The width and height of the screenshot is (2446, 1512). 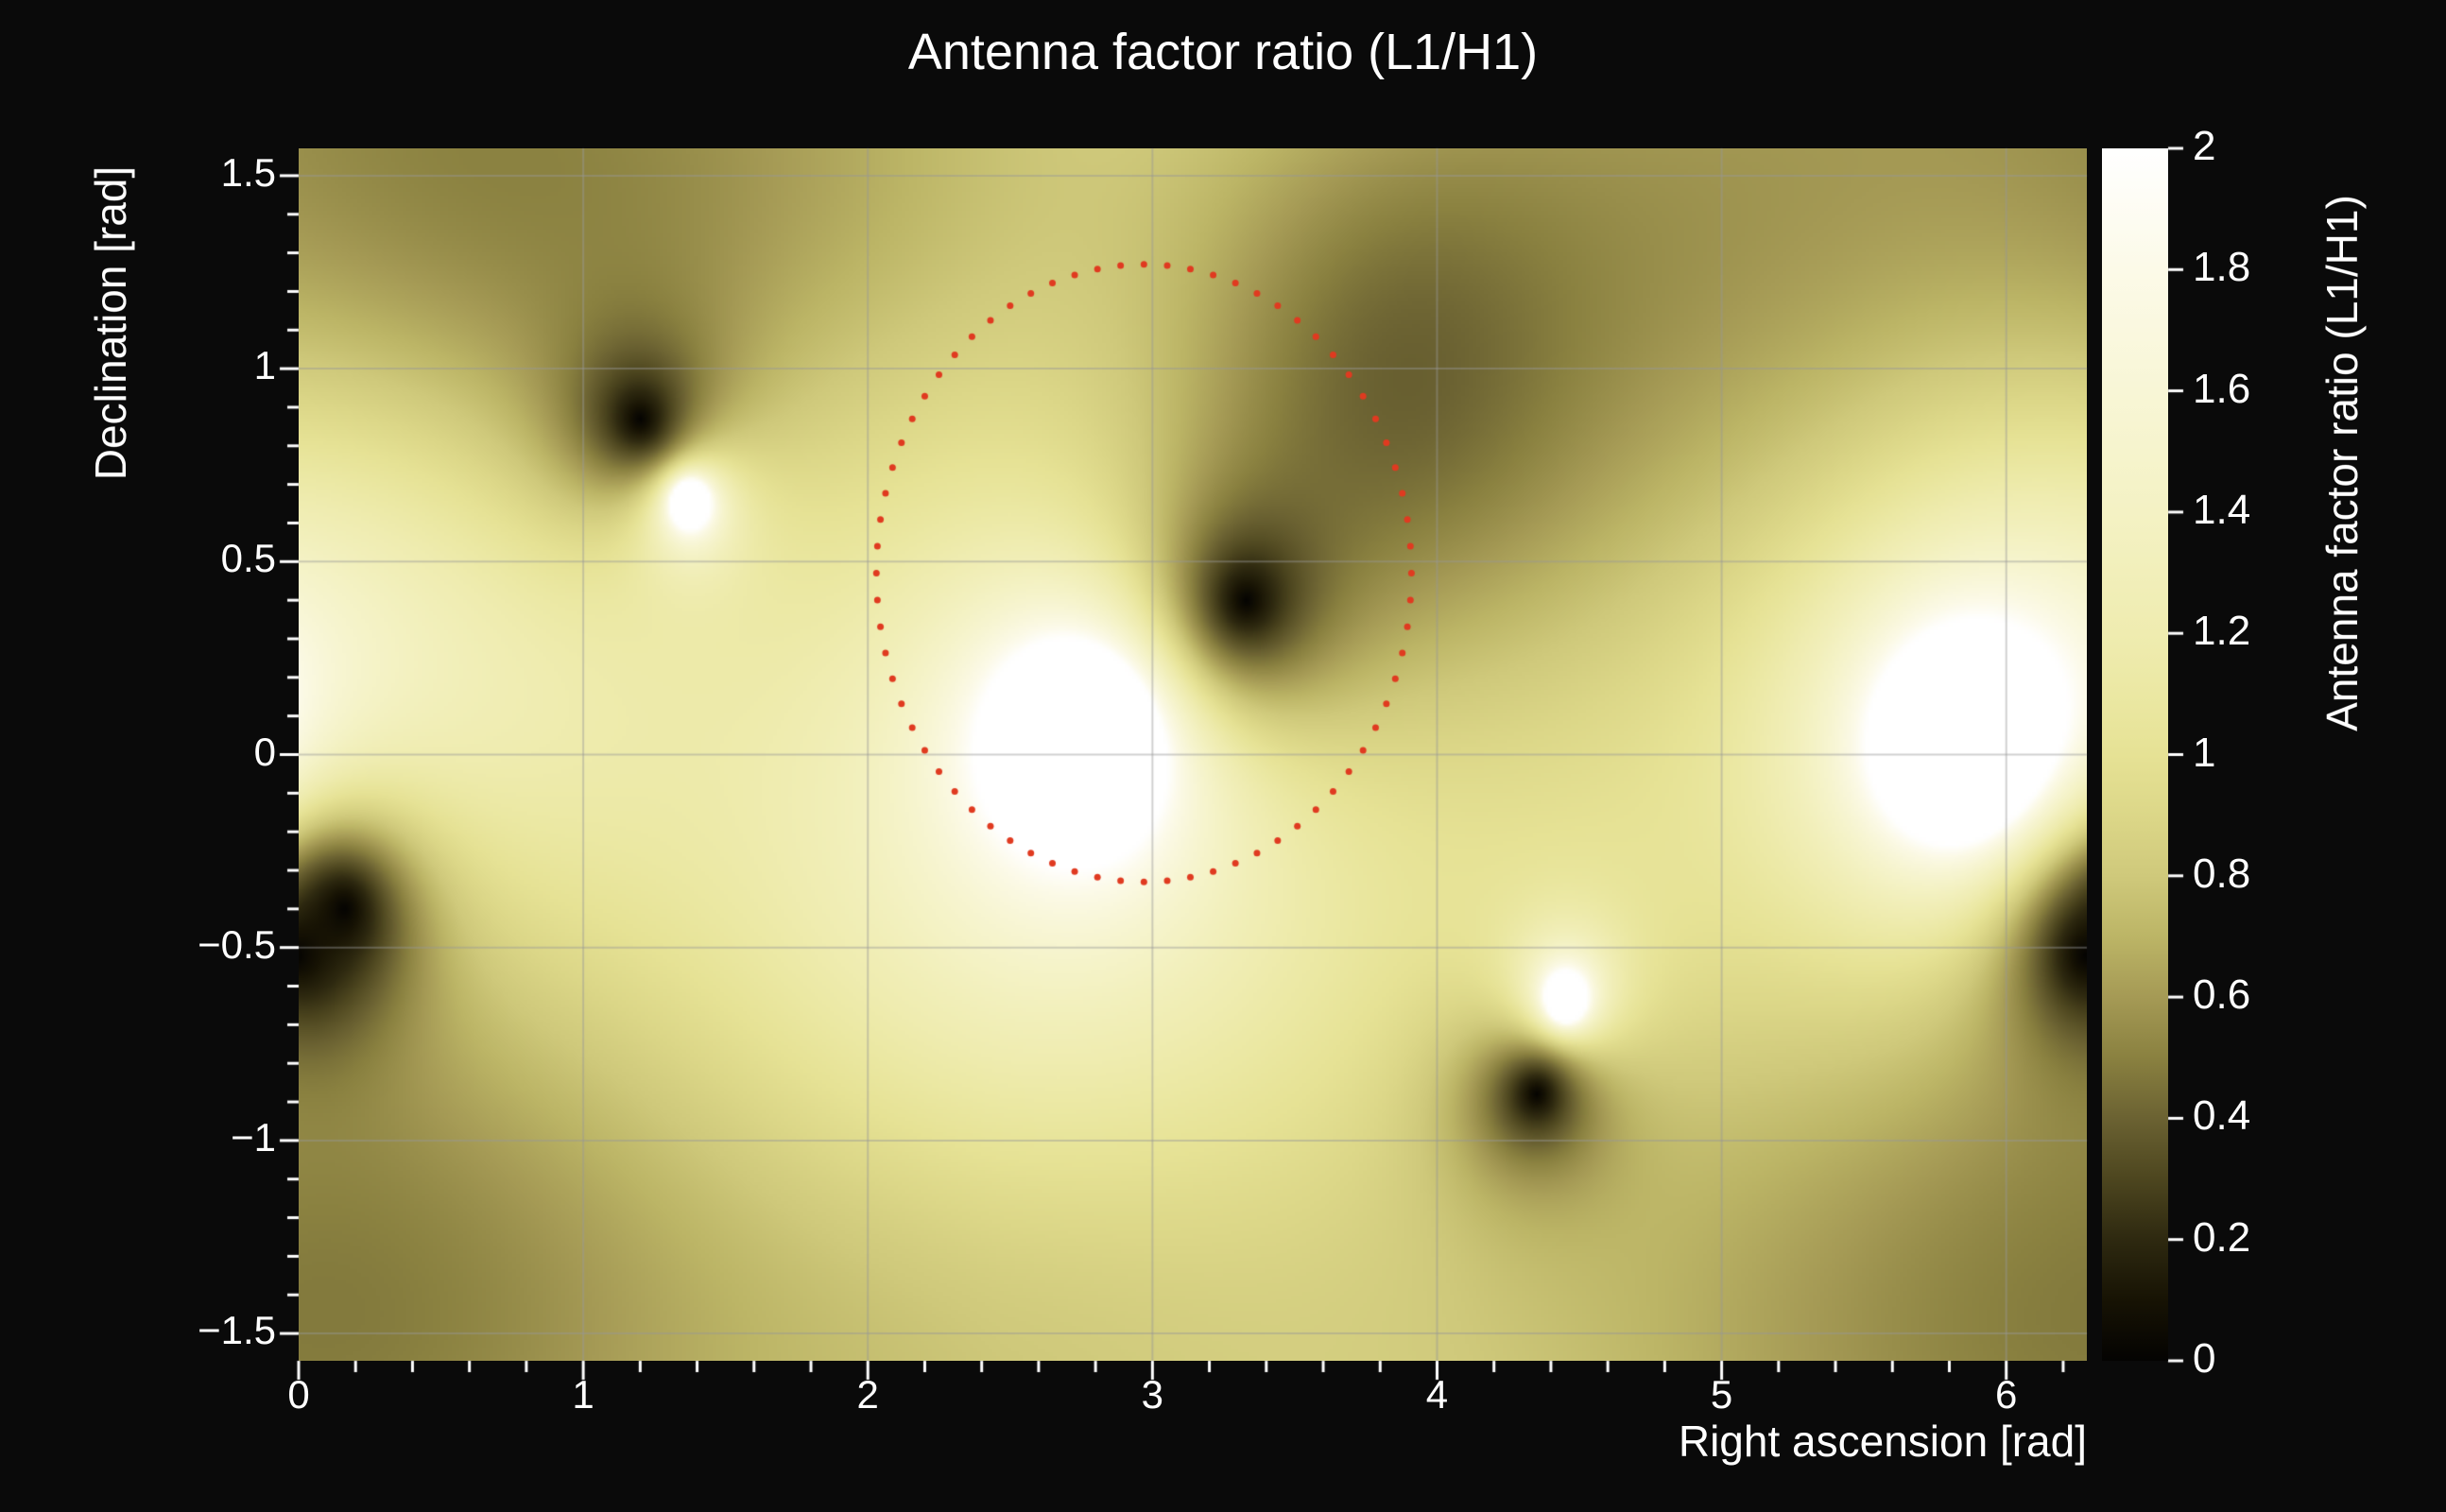 I want to click on x-tick-label: 5, so click(x=1721, y=1394).